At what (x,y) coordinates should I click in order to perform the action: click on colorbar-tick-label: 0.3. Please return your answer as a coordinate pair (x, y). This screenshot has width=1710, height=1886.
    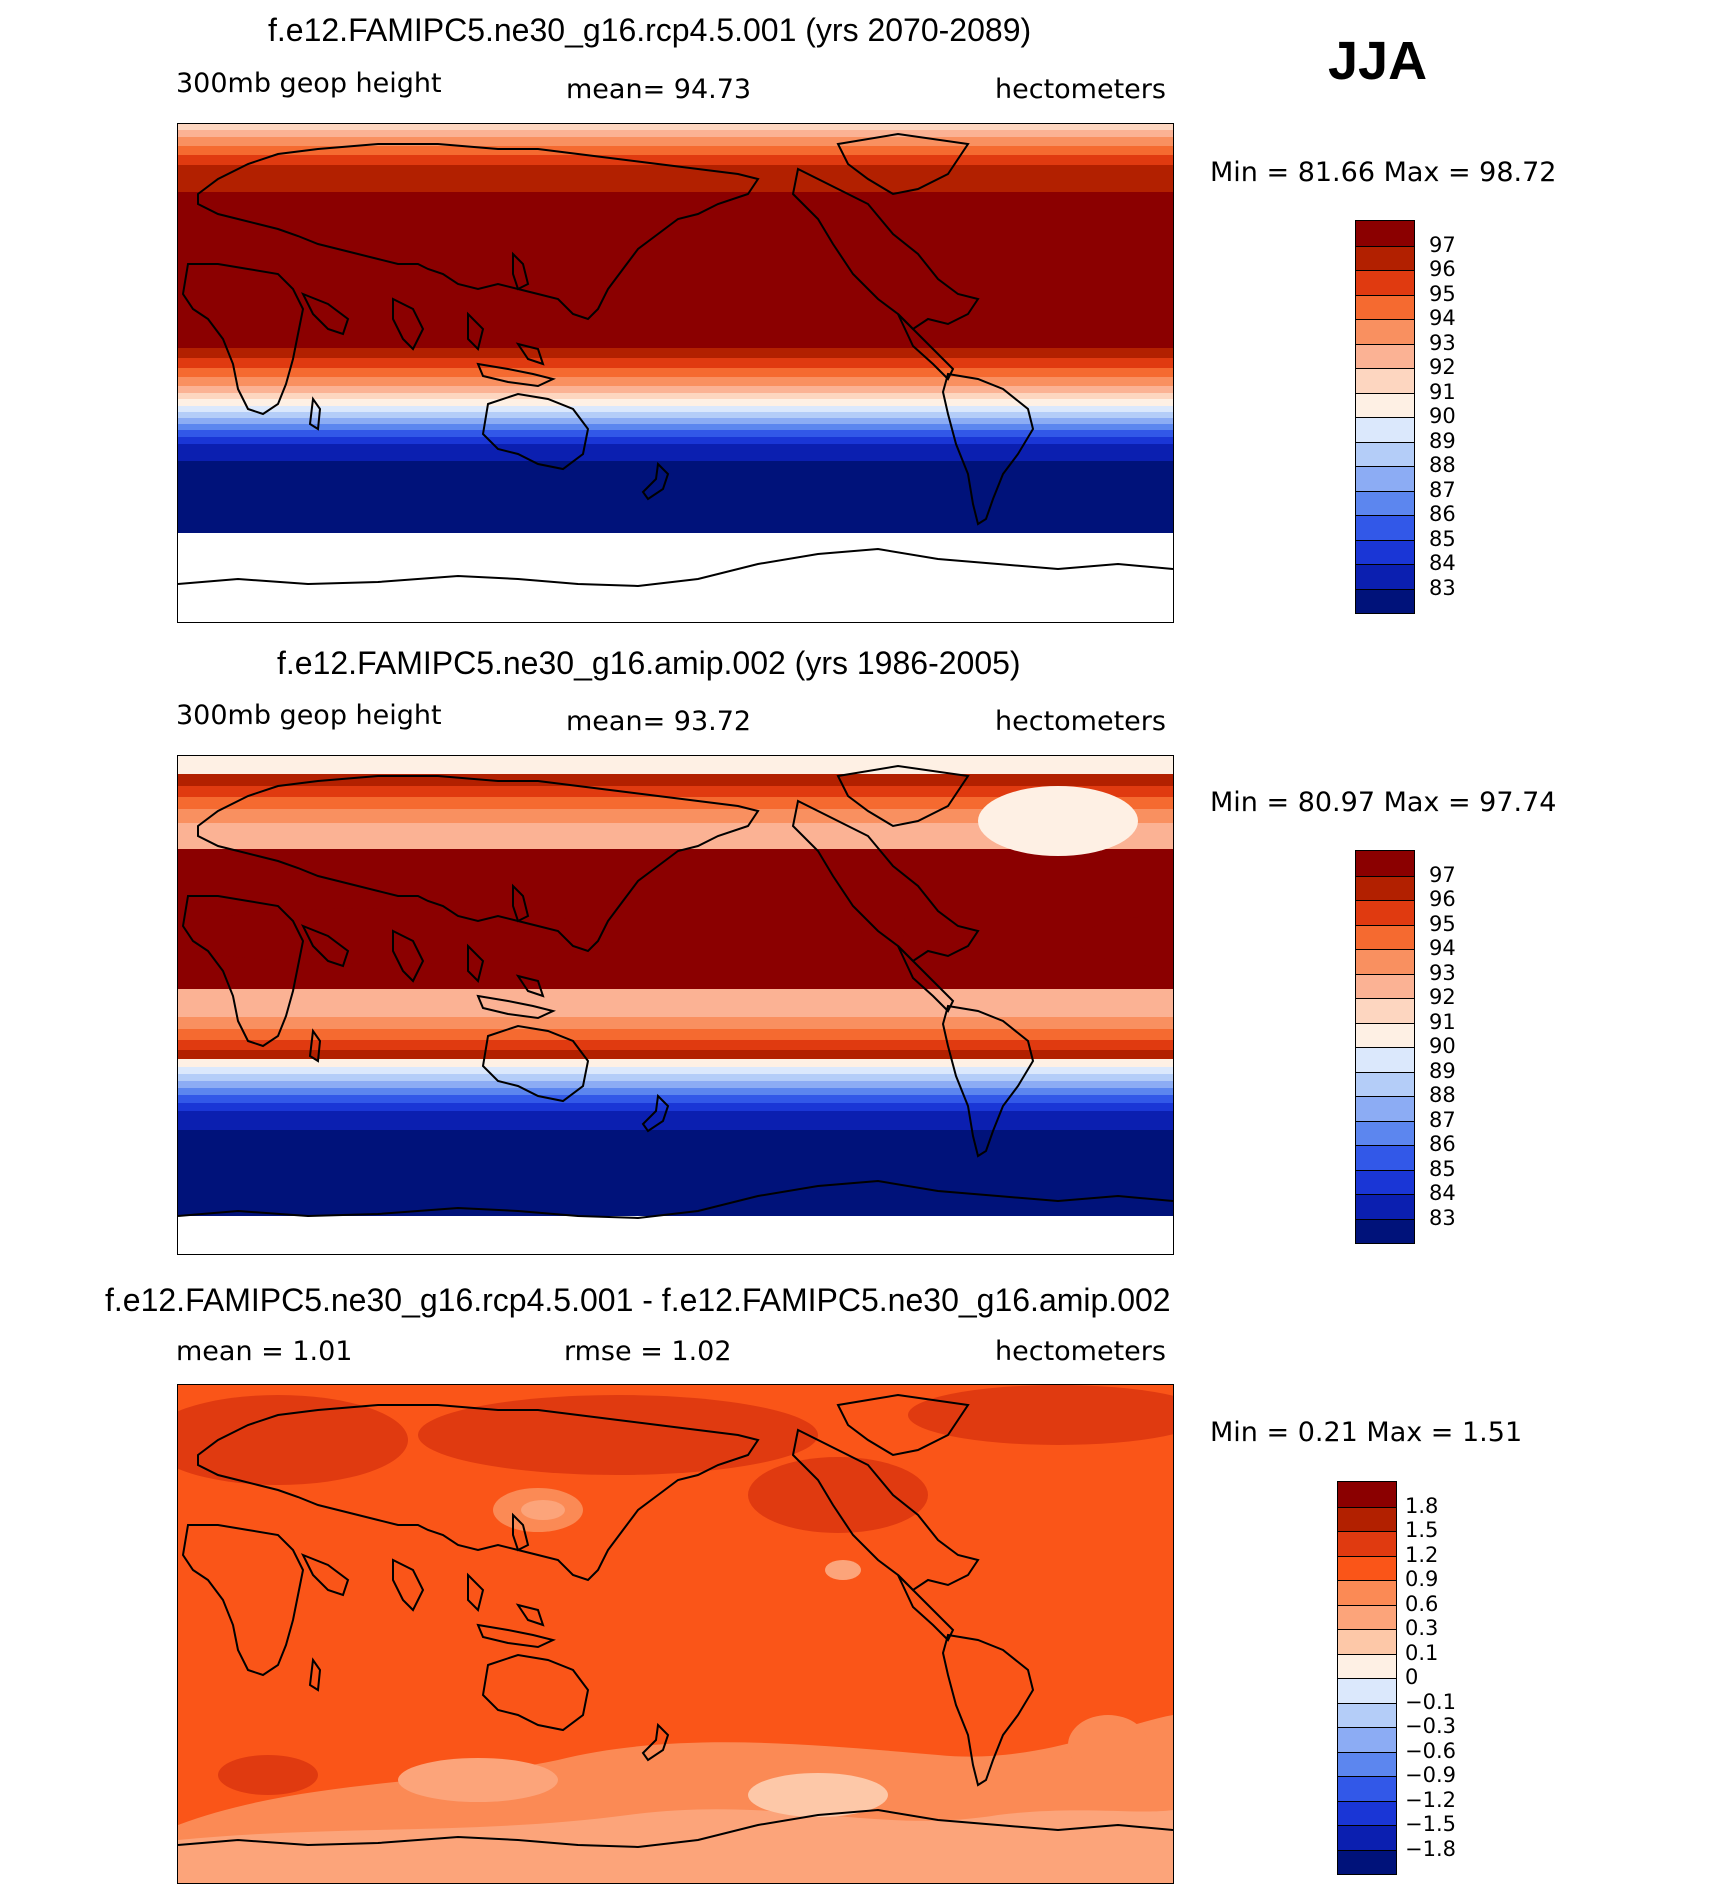
    Looking at the image, I should click on (1422, 1628).